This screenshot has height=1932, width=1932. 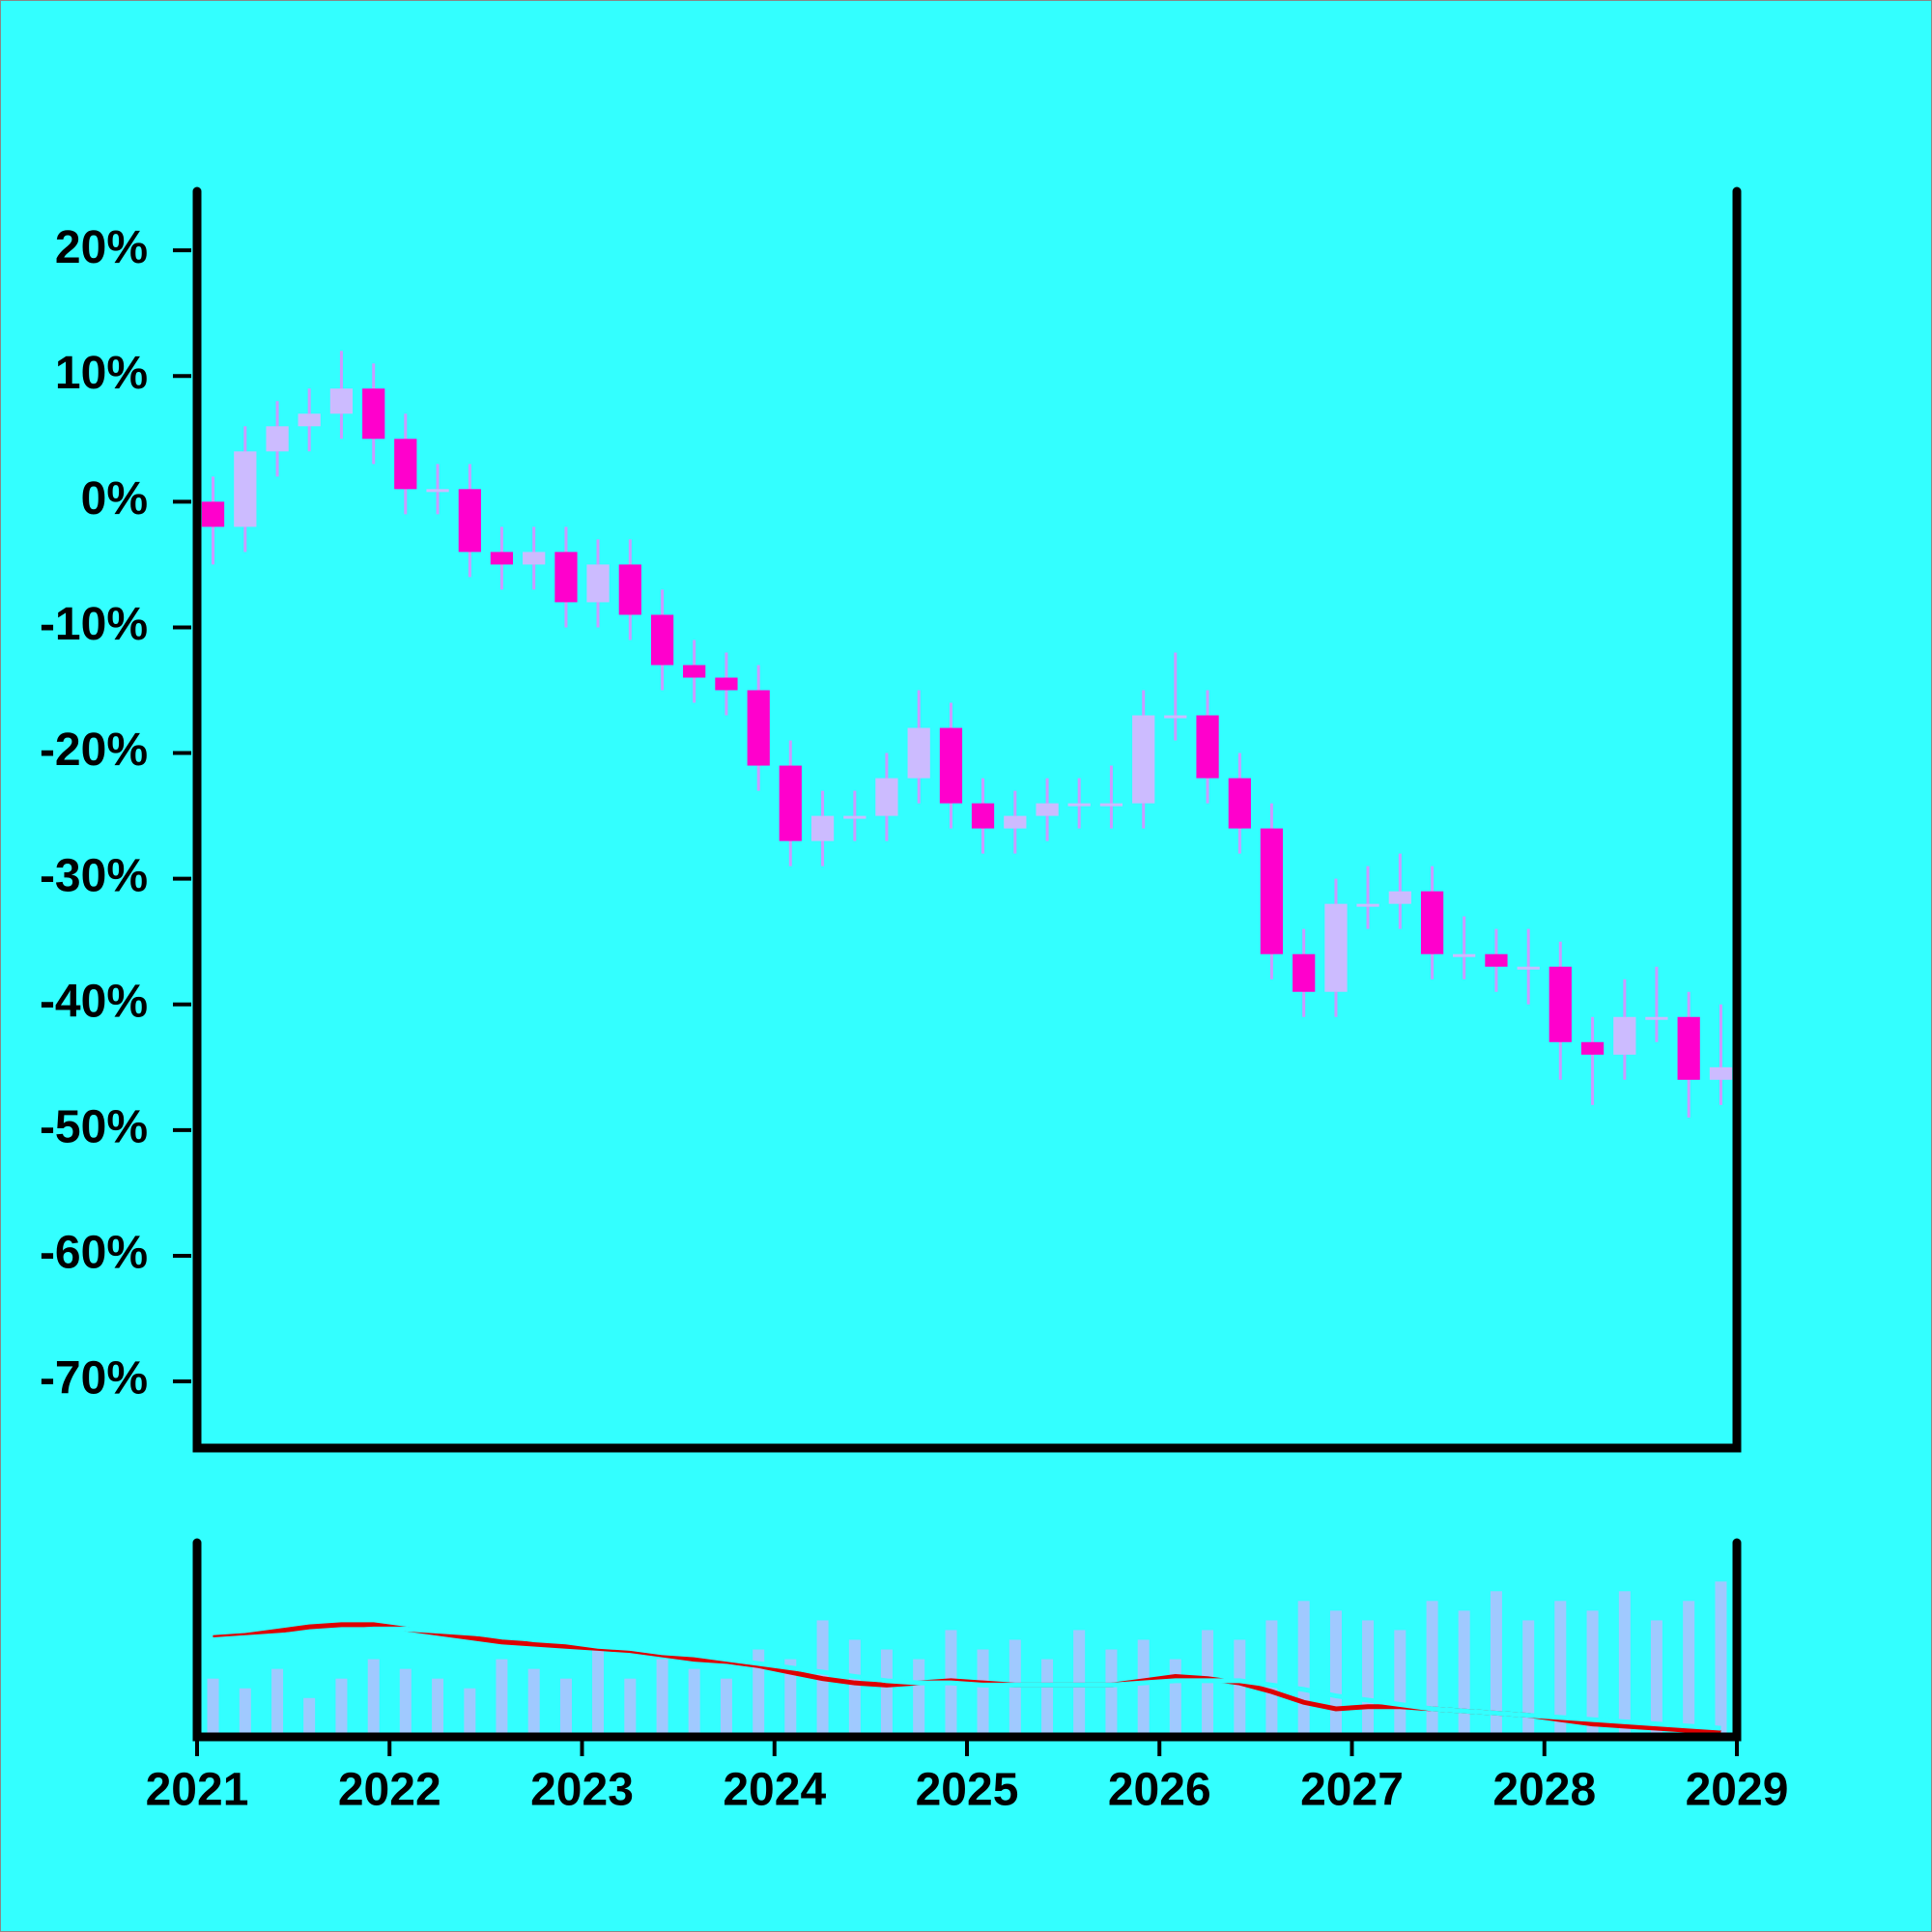 I want to click on x-tick-label: 2026, so click(x=1159, y=1790).